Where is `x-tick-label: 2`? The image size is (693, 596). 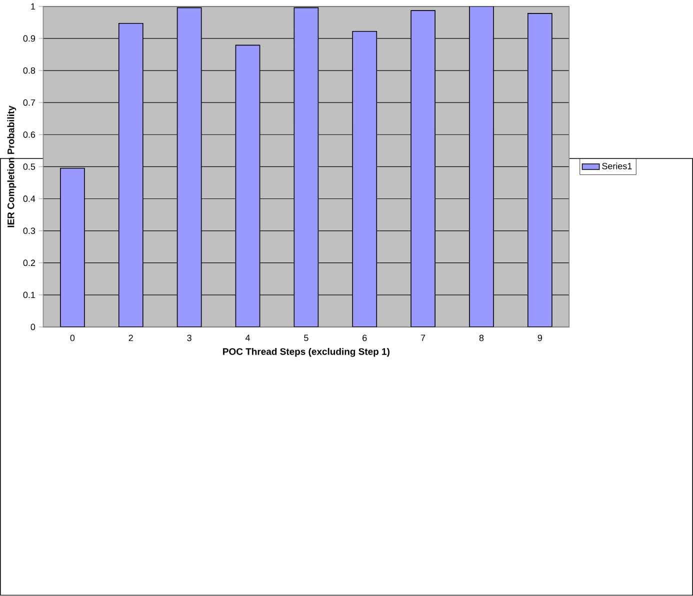
x-tick-label: 2 is located at coordinates (130, 338).